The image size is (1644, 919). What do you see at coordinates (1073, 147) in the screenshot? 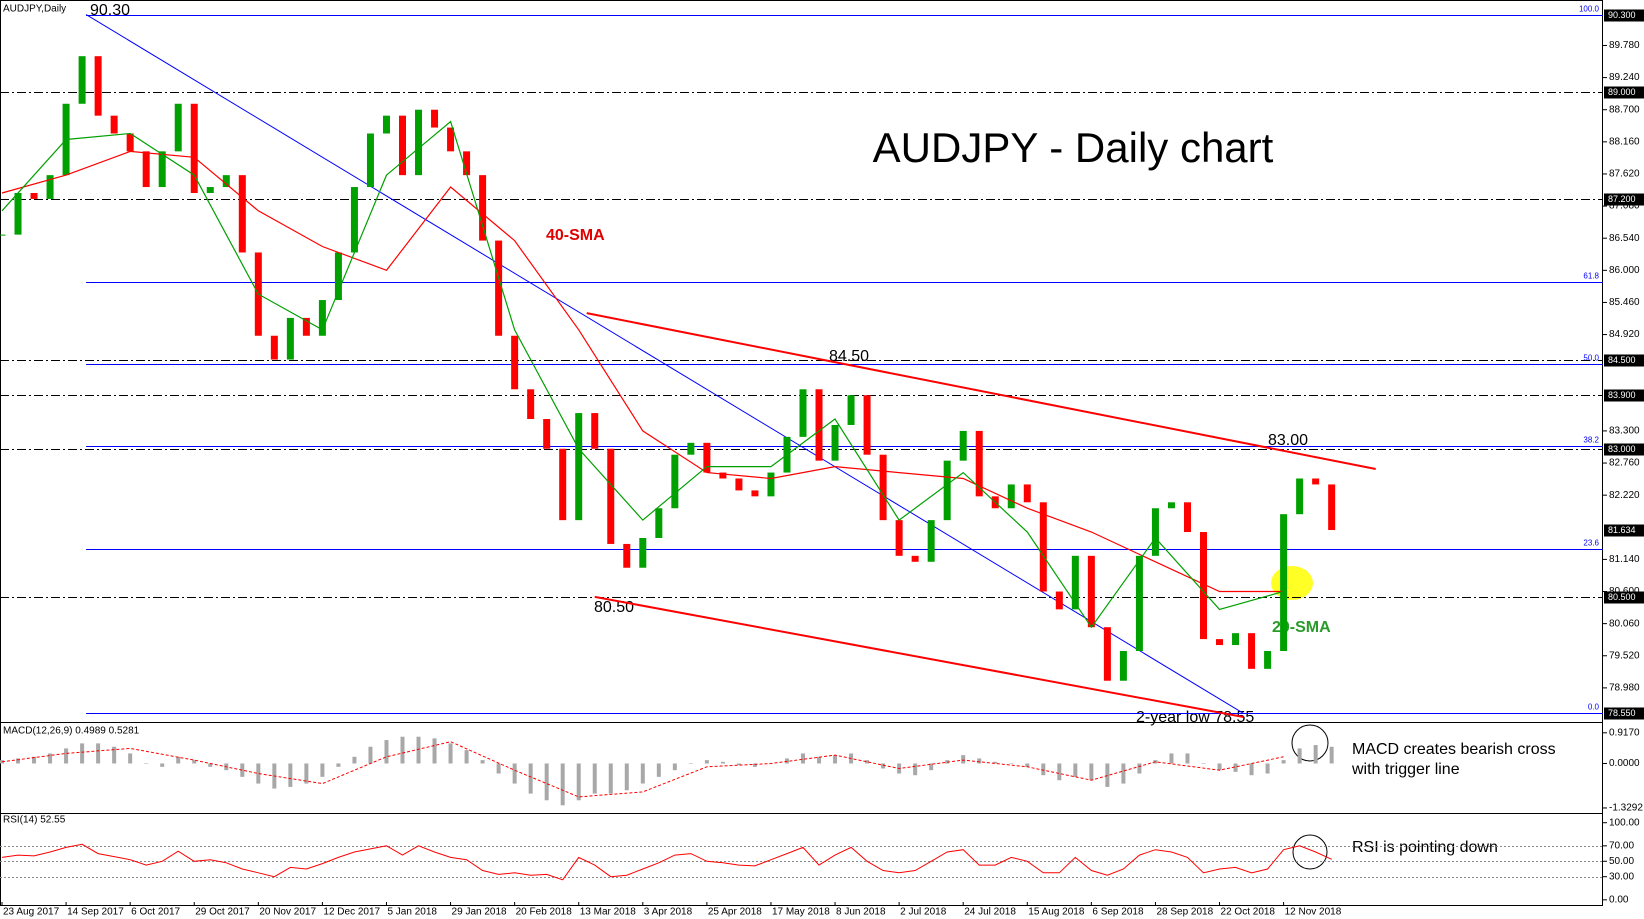
I see `chart-title: AUDJPY - Daily chart` at bounding box center [1073, 147].